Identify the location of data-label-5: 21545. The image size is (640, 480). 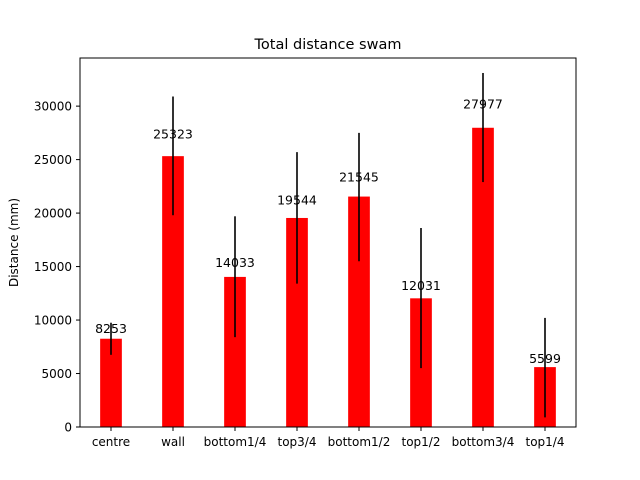
(359, 177).